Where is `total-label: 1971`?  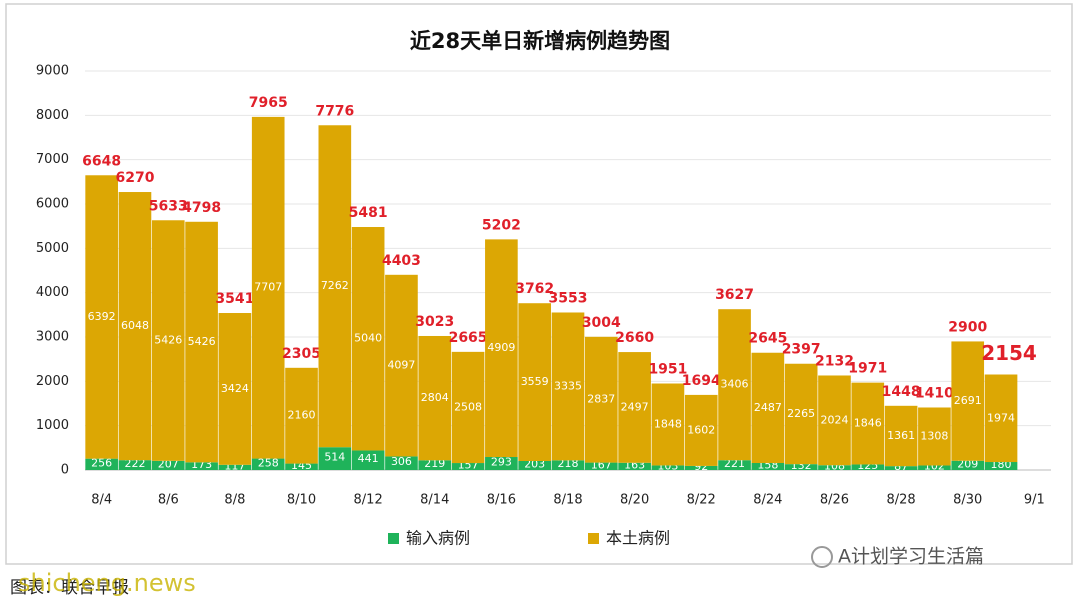
total-label: 1971 is located at coordinates (867, 369).